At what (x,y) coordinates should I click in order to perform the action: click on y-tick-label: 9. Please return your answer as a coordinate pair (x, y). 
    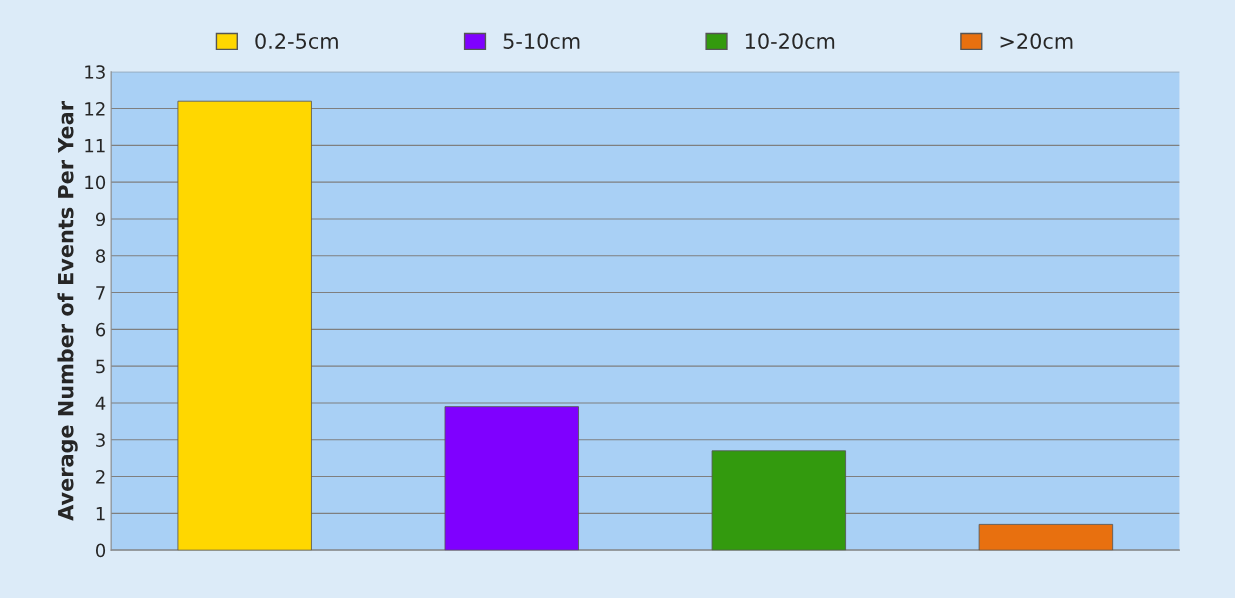
    Looking at the image, I should click on (100, 219).